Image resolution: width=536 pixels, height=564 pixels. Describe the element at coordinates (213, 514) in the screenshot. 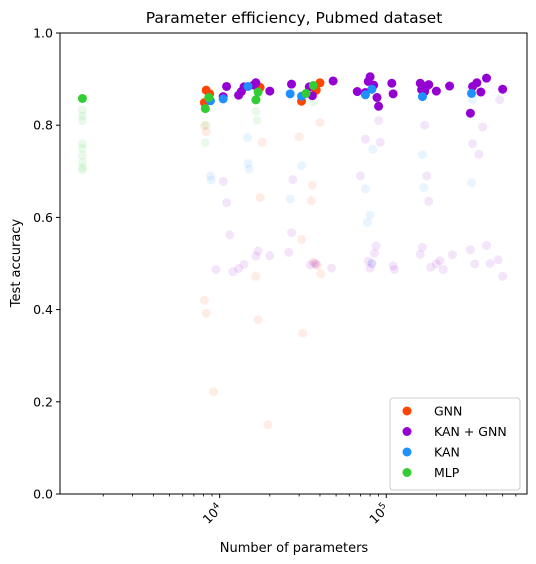

I see `x-tick-label: 10⁴` at that location.